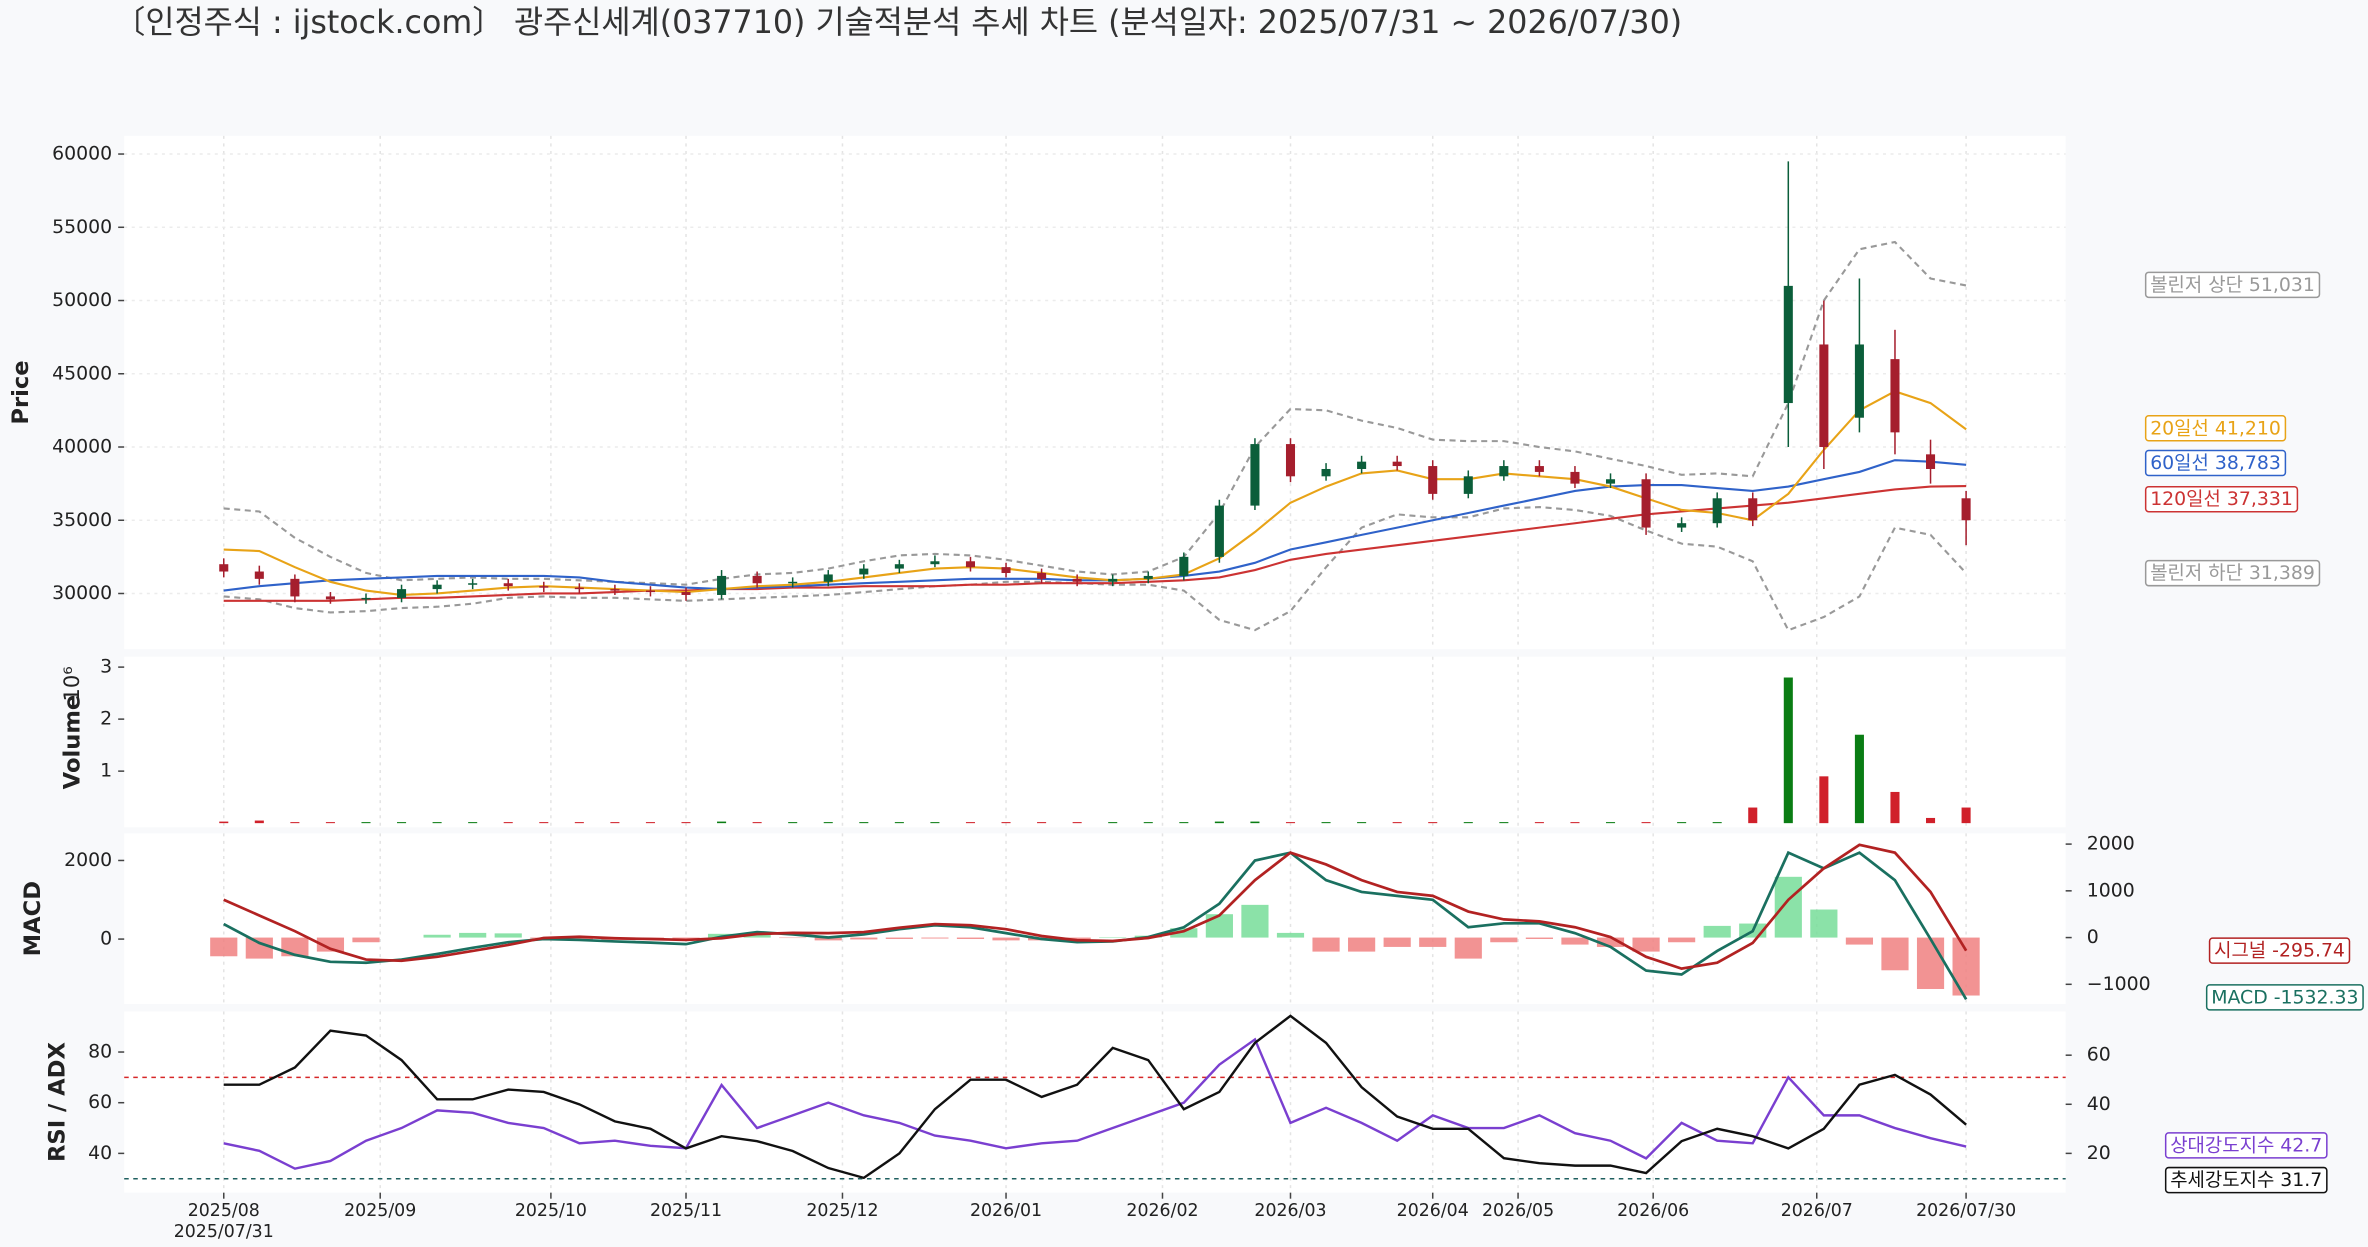 The image size is (2368, 1247). I want to click on y2-tick-label: 1000, so click(2111, 890).